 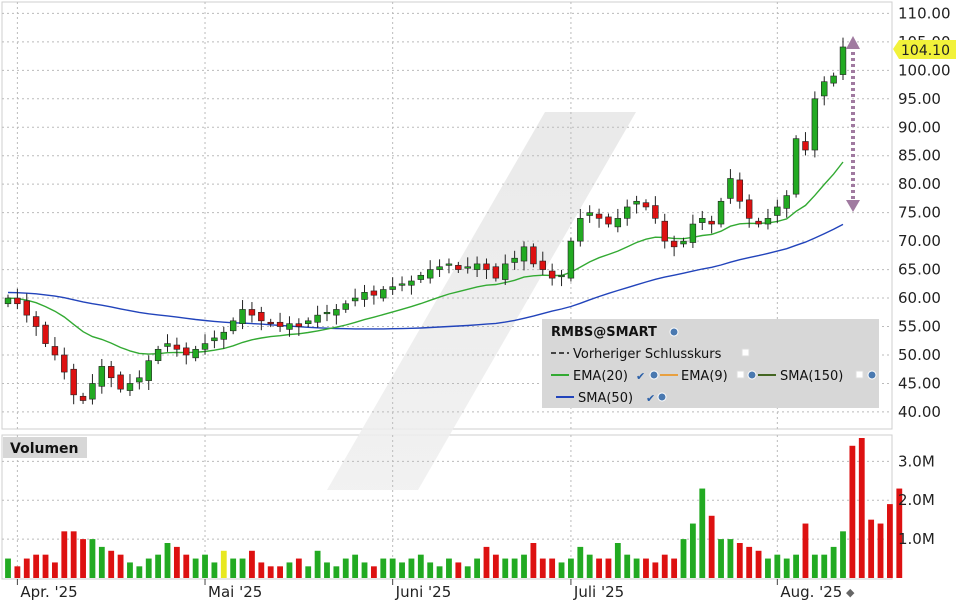 I want to click on legend-box, so click(x=710, y=363).